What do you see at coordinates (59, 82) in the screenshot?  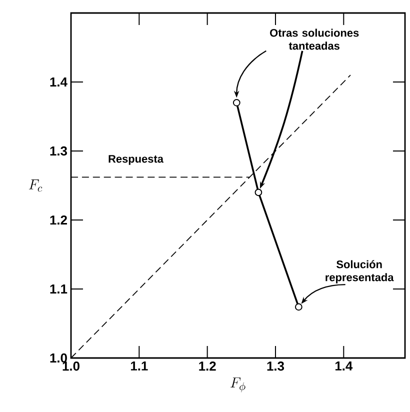 I see `y-tick-label: 1.4` at bounding box center [59, 82].